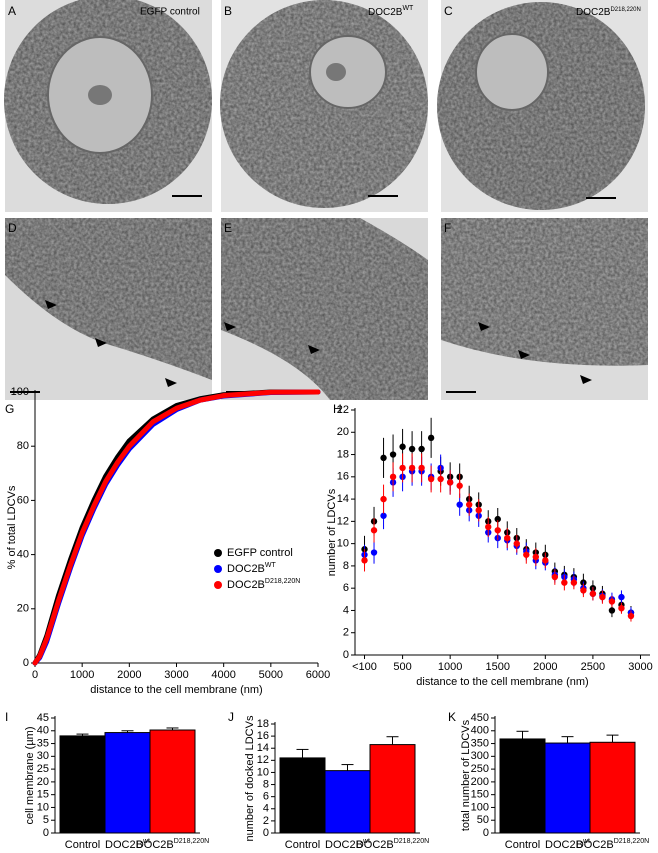  What do you see at coordinates (364, 667) in the screenshot?
I see `x-tick-label: <100` at bounding box center [364, 667].